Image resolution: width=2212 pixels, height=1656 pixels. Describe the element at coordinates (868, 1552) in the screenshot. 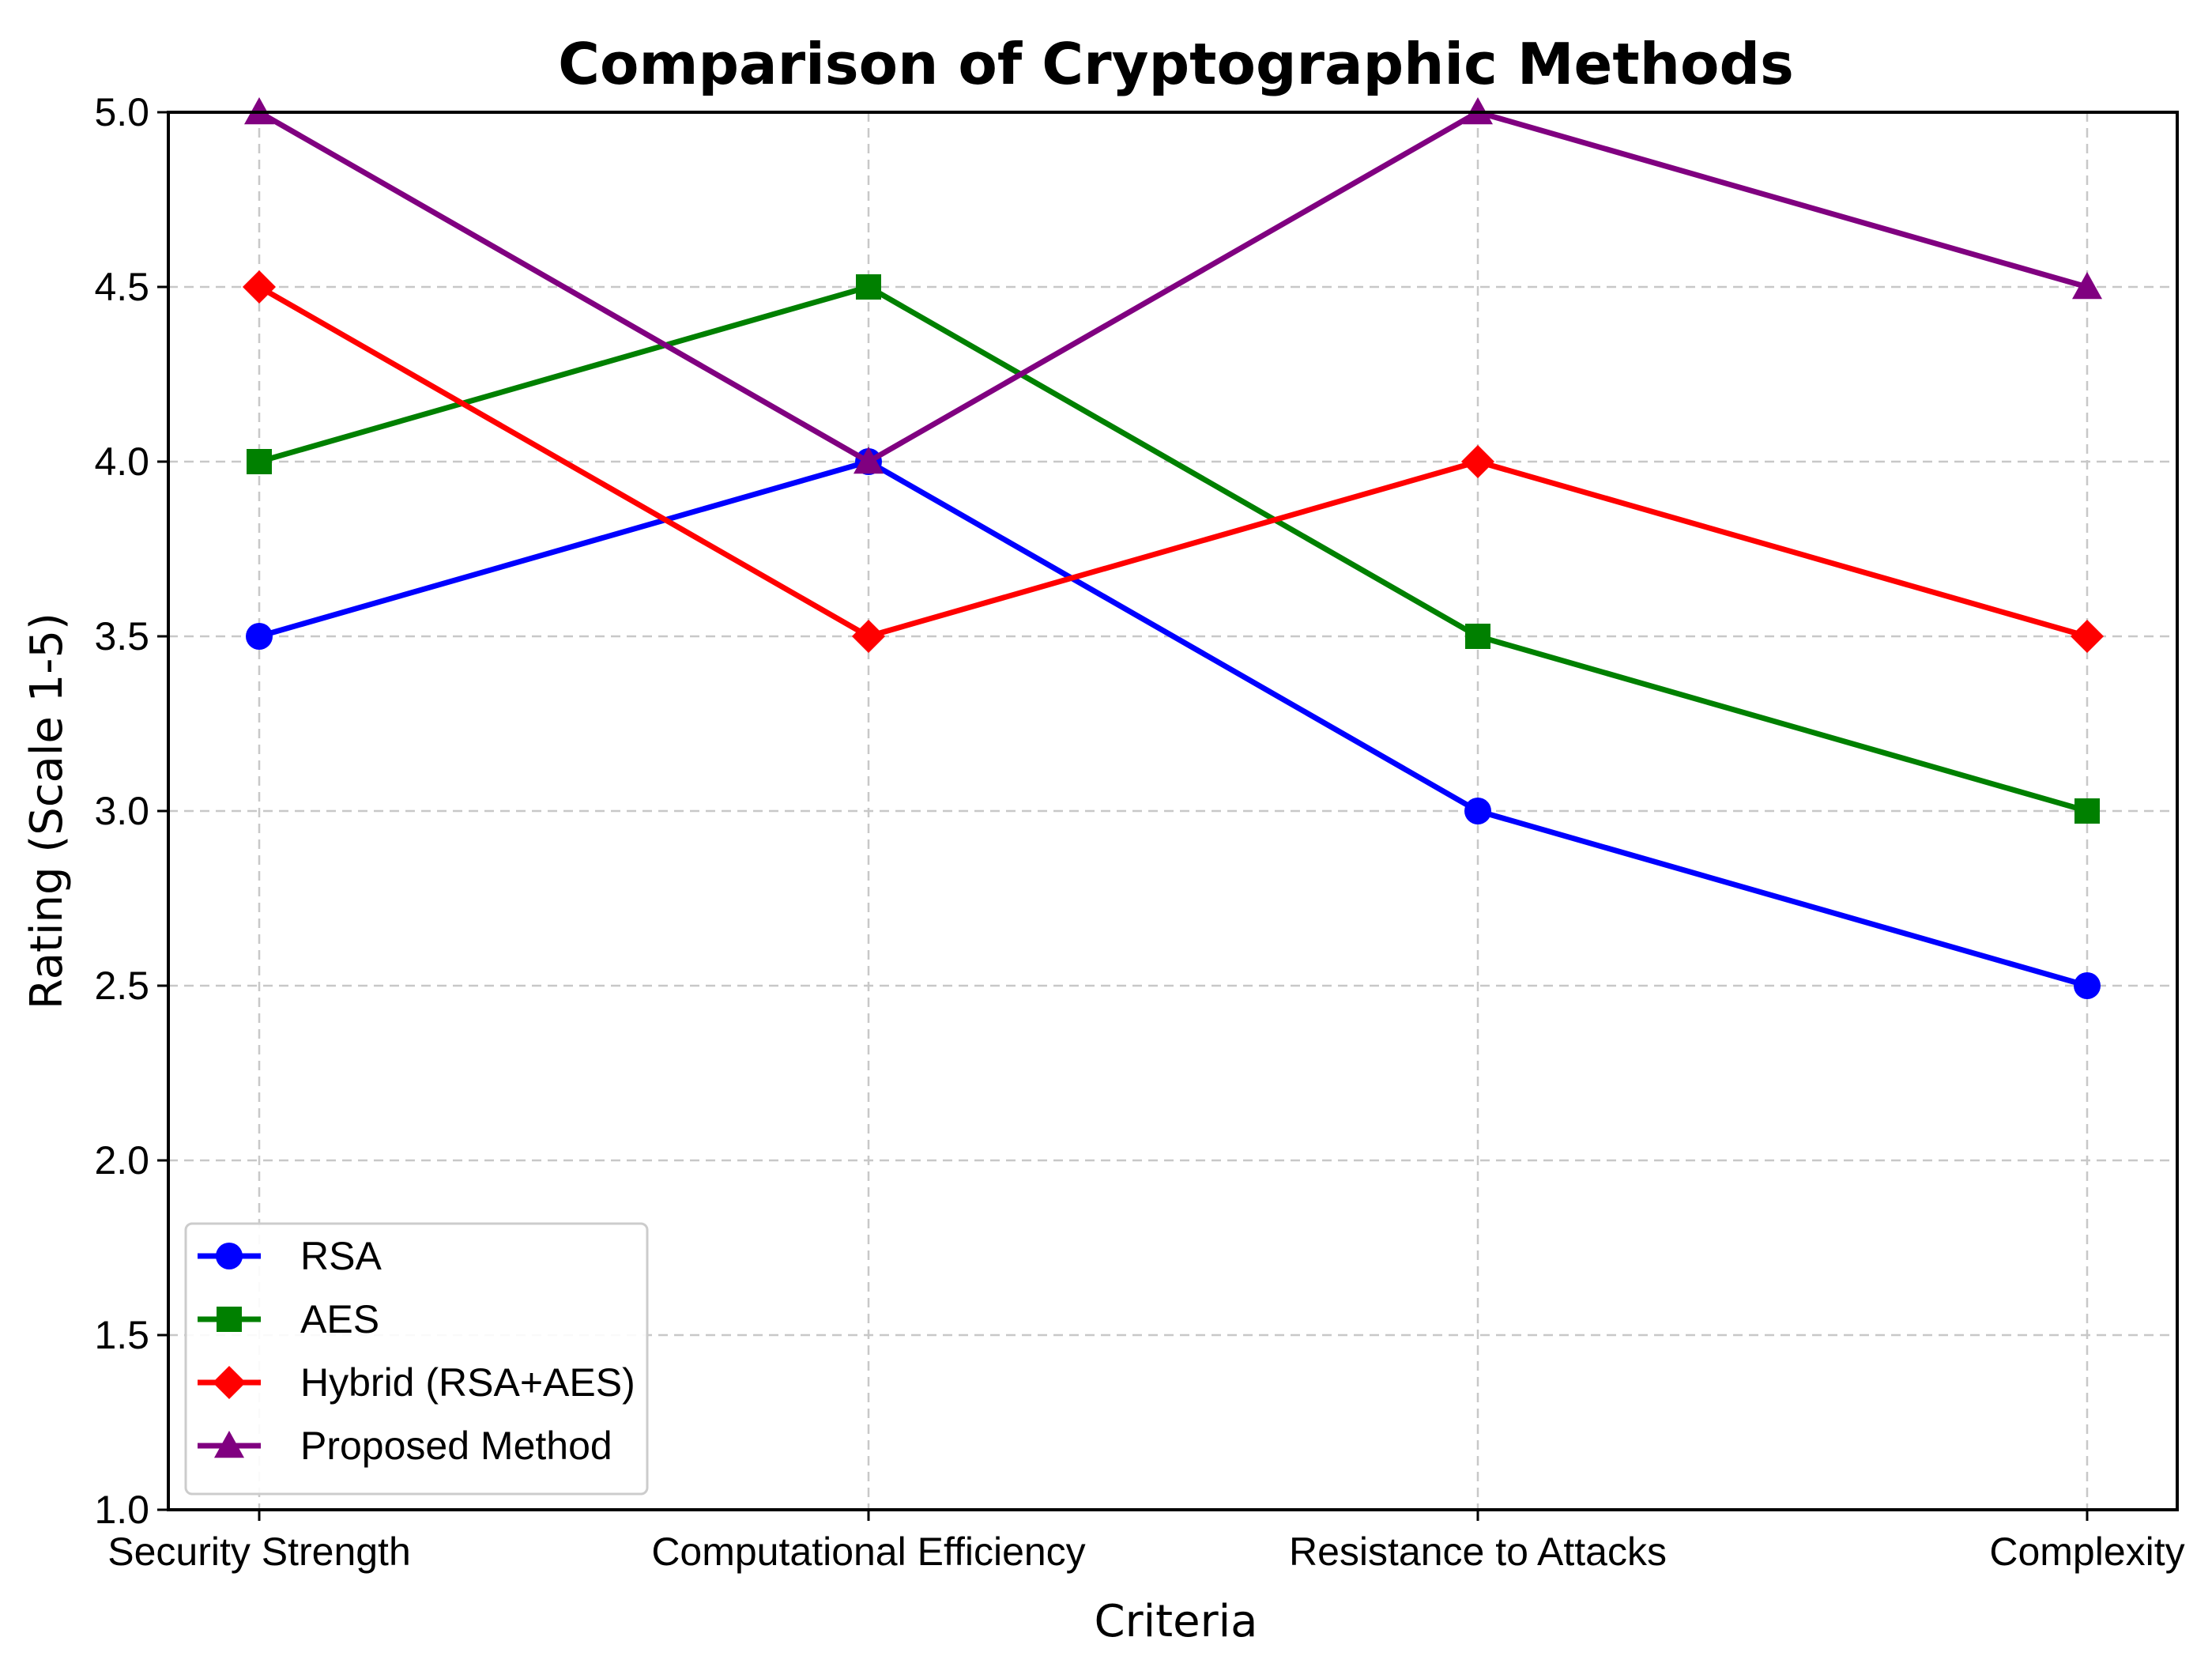

I see `x-tick-label: Computational Efficiency` at that location.